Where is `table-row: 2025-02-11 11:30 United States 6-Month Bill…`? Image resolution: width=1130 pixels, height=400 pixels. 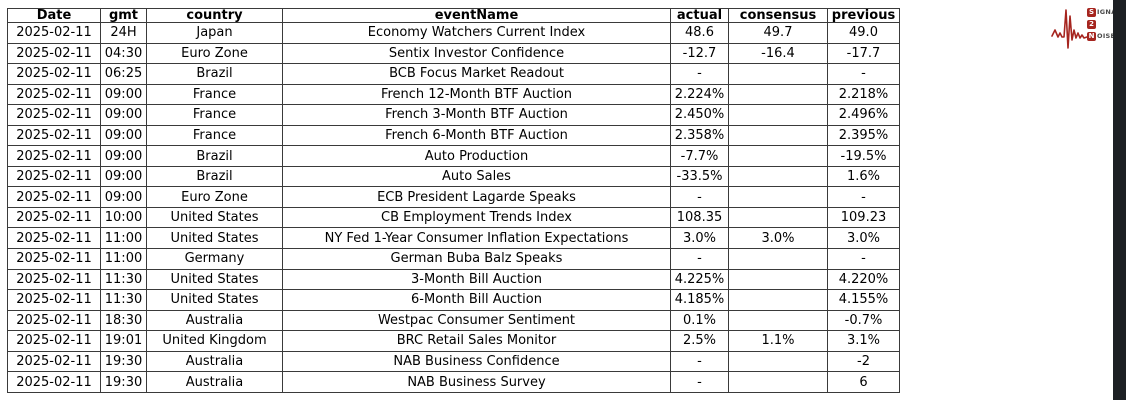 table-row: 2025-02-11 11:30 United States 6-Month Bill… is located at coordinates (453, 300).